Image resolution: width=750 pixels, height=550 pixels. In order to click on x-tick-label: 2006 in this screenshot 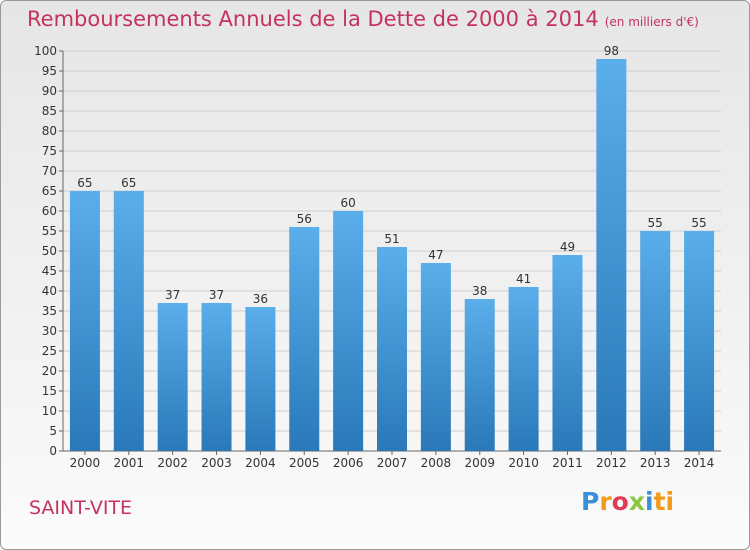, I will do `click(348, 463)`.